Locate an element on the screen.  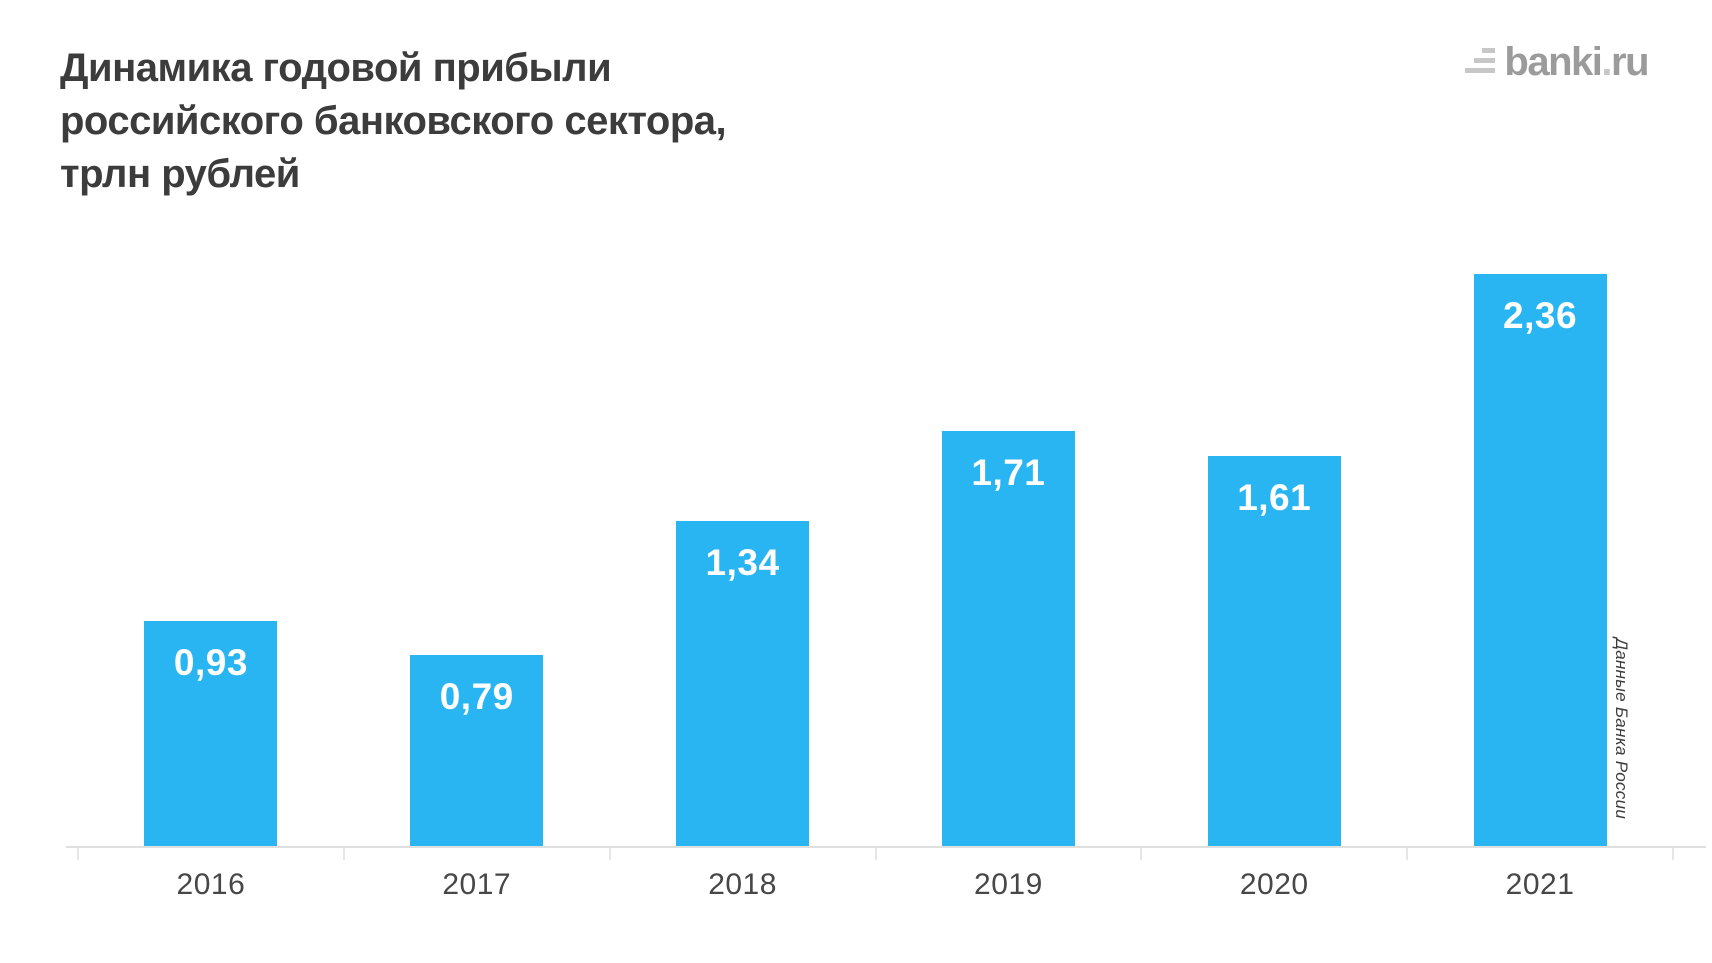
x-axis-label-2019: 2019 is located at coordinates (1008, 884).